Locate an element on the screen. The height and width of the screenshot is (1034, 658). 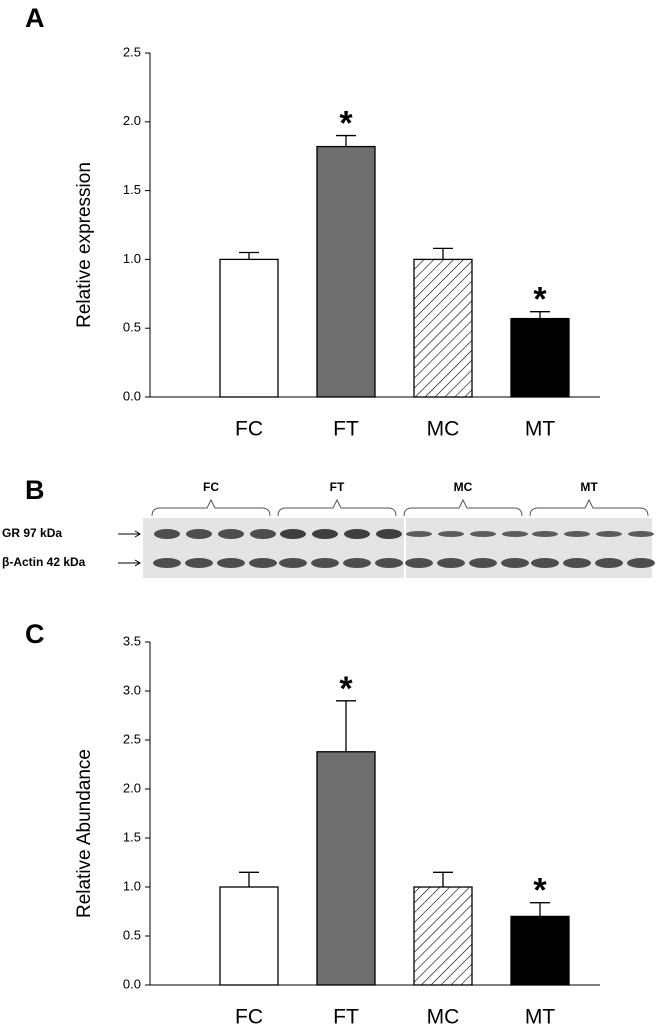
group-label: MC is located at coordinates (463, 487).